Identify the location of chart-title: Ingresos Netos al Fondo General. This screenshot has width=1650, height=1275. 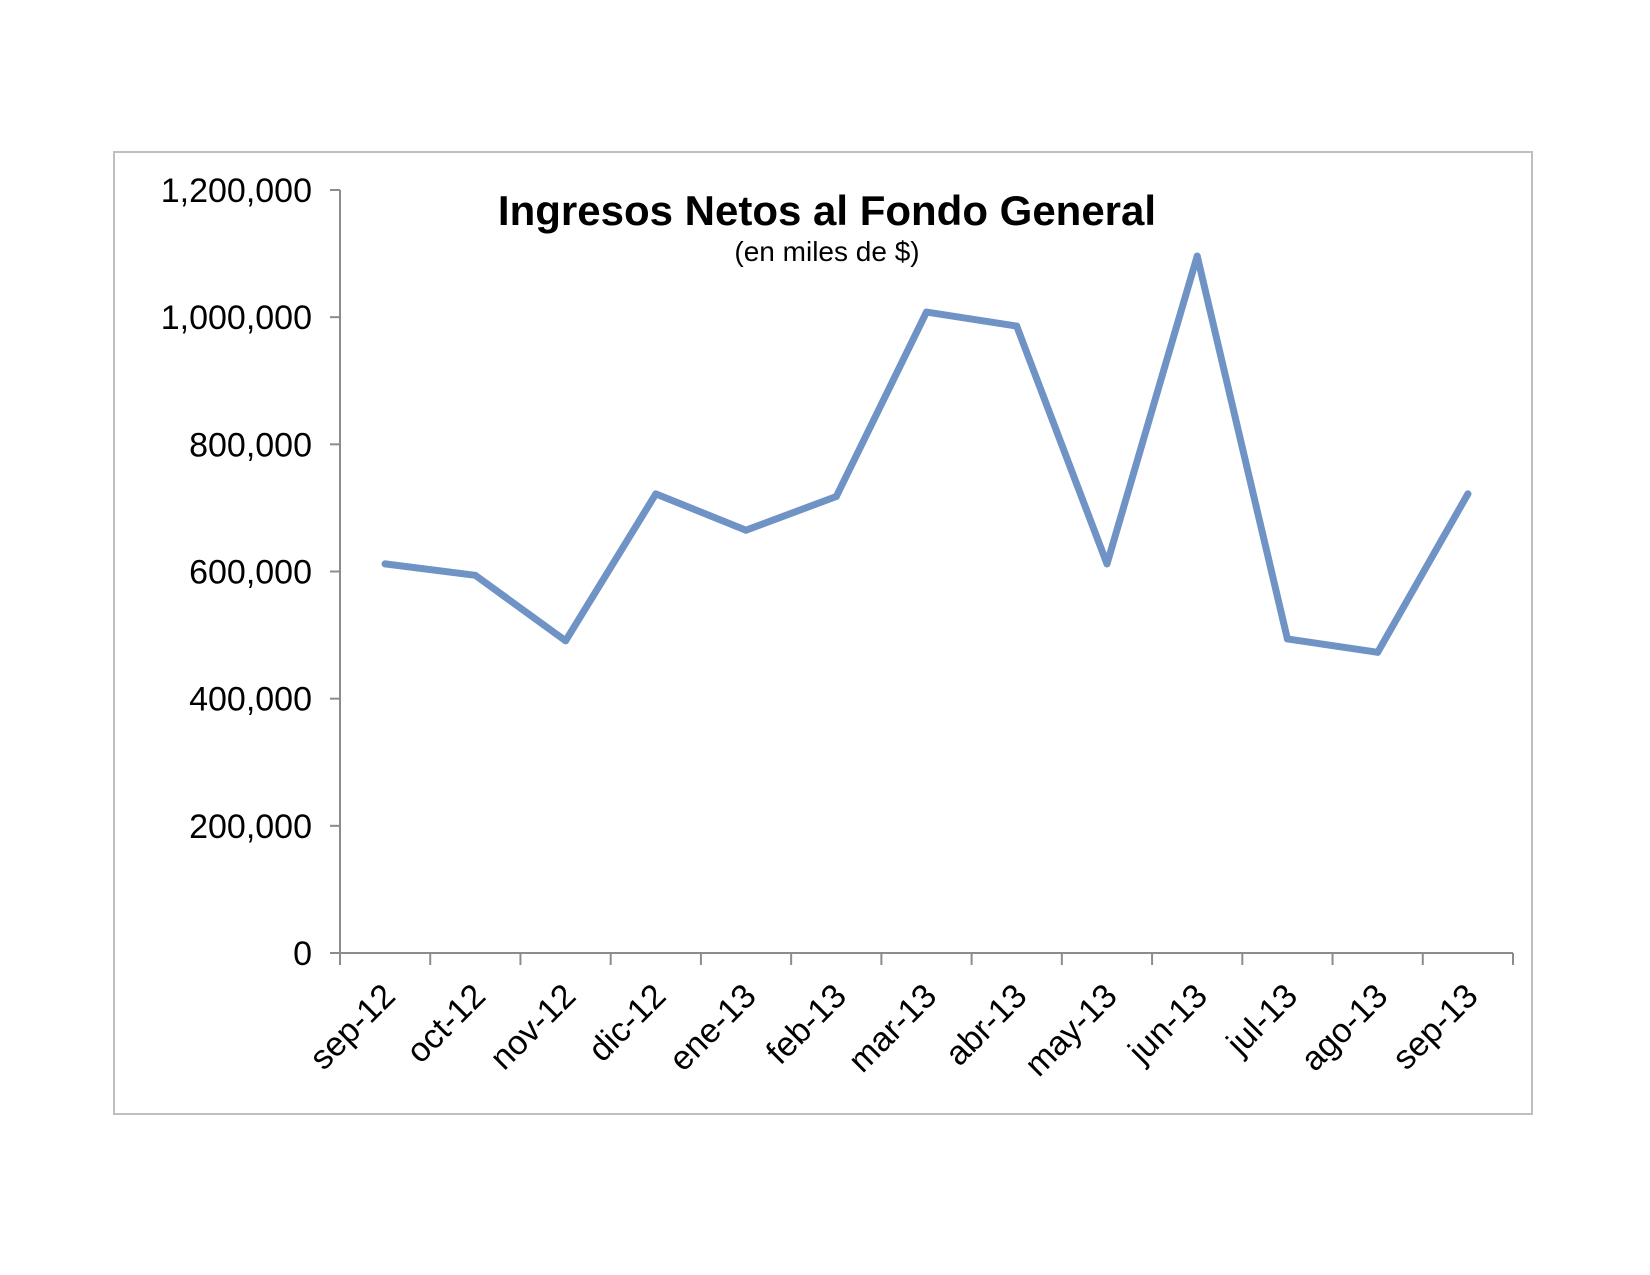
(827, 210).